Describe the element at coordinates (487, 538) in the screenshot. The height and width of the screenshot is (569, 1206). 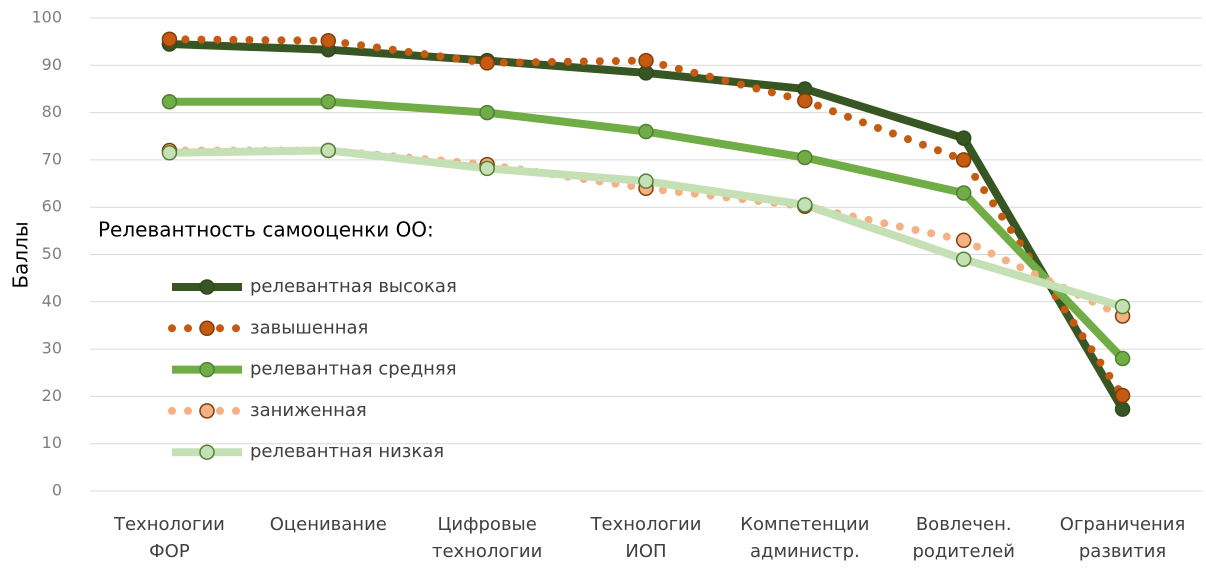
I see `x-tick-label: Цифровые технологии` at that location.